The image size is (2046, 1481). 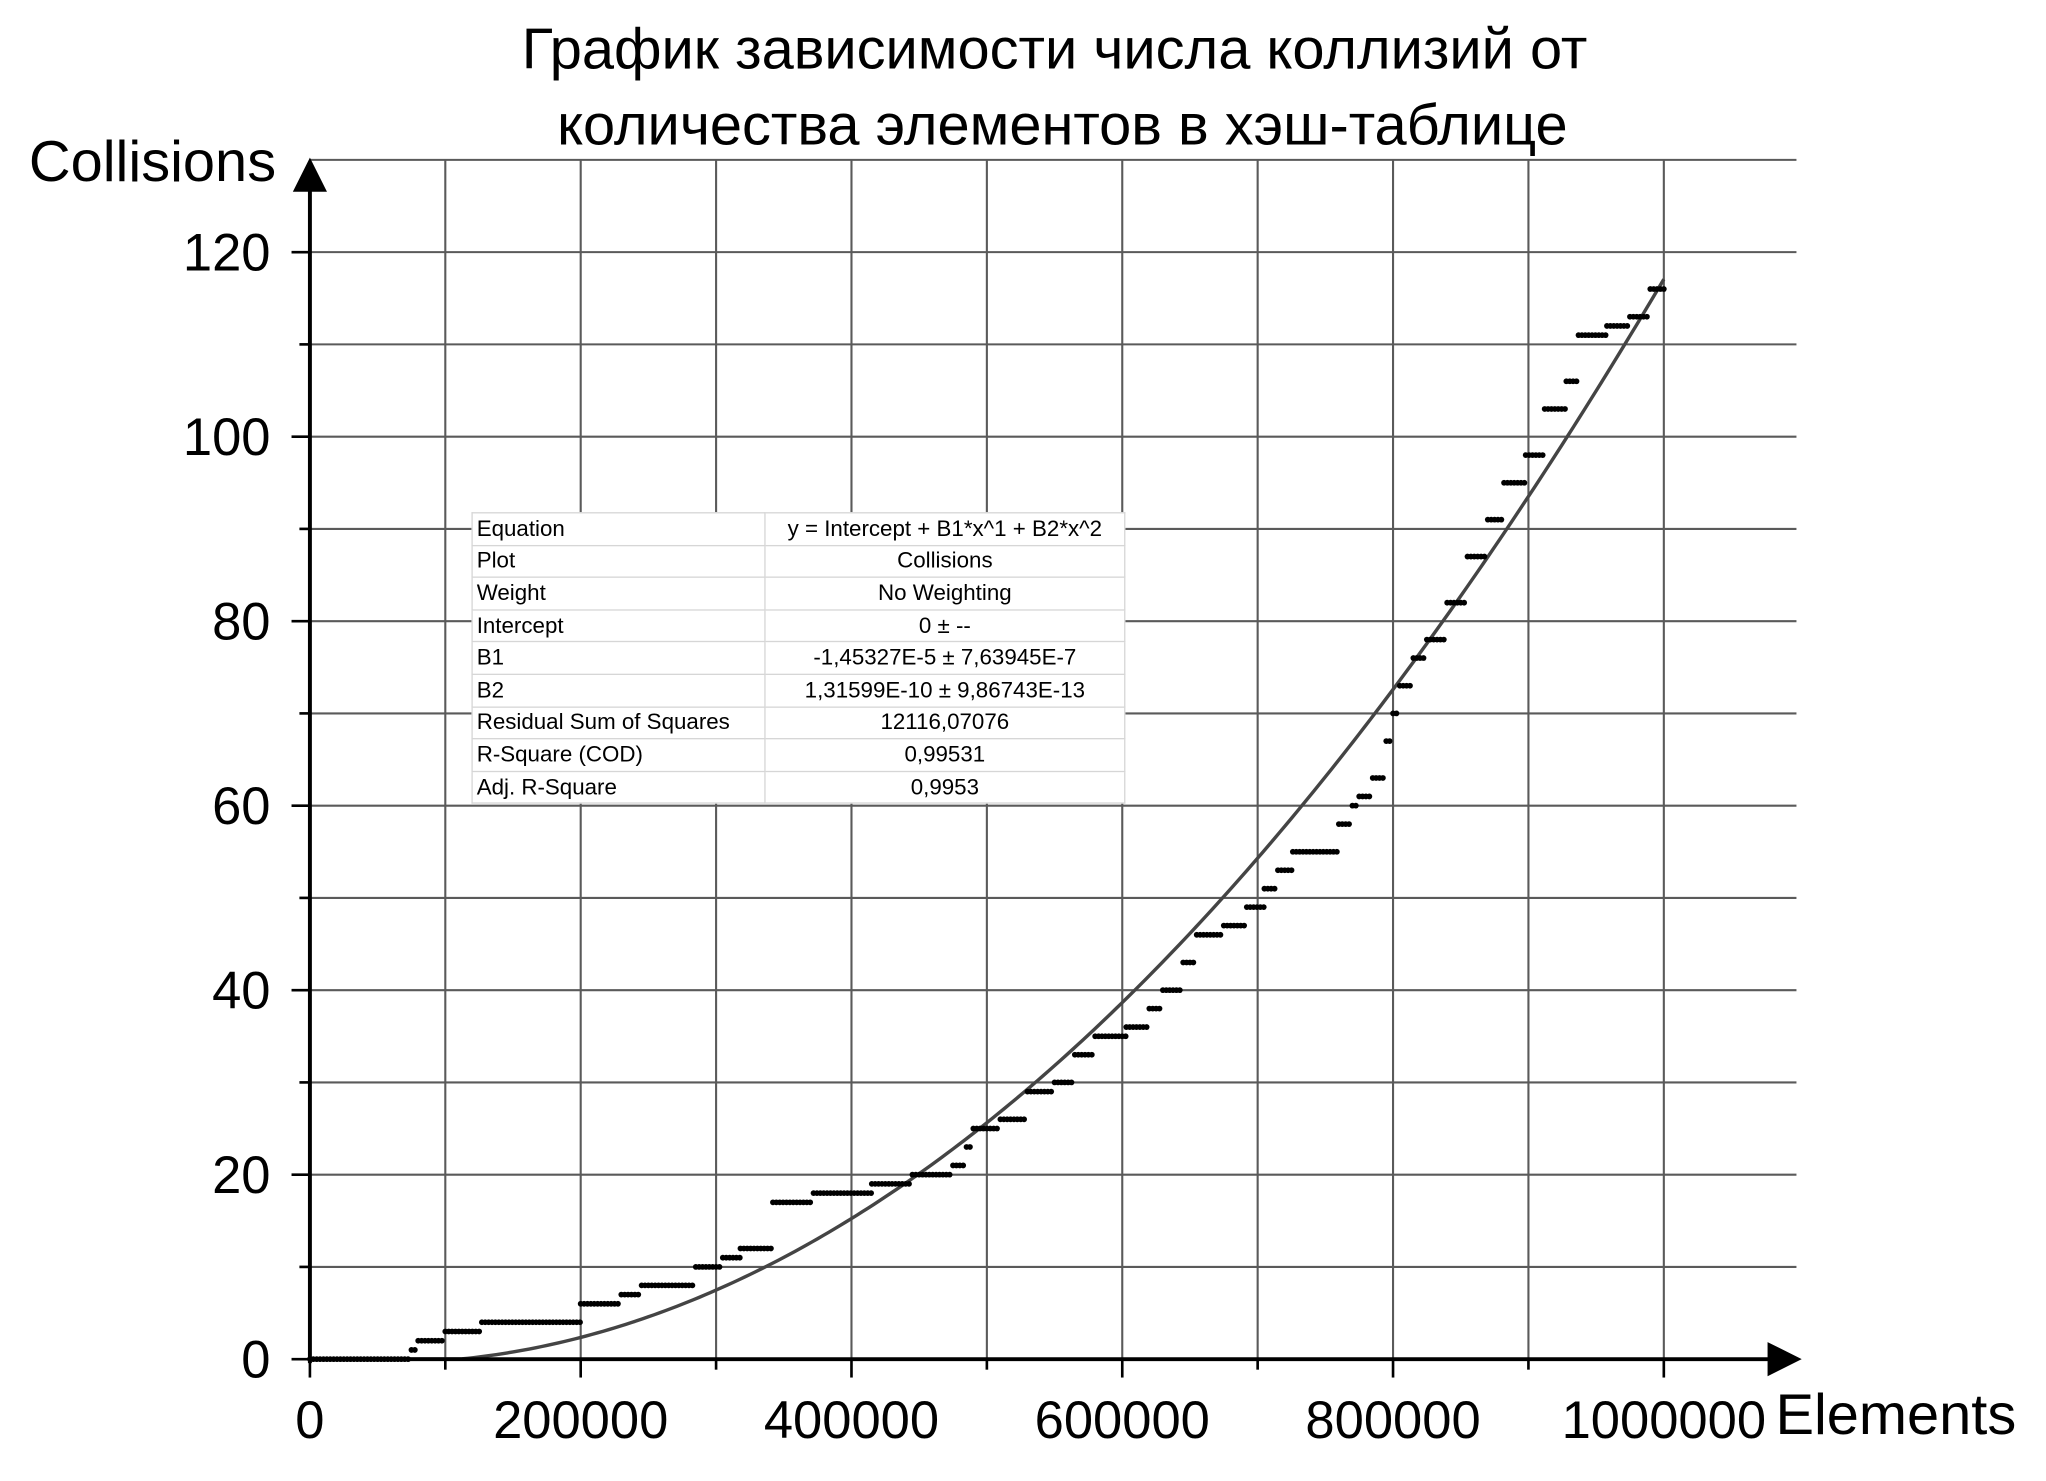 What do you see at coordinates (241, 806) in the screenshot?
I see `y-tick-label: 60` at bounding box center [241, 806].